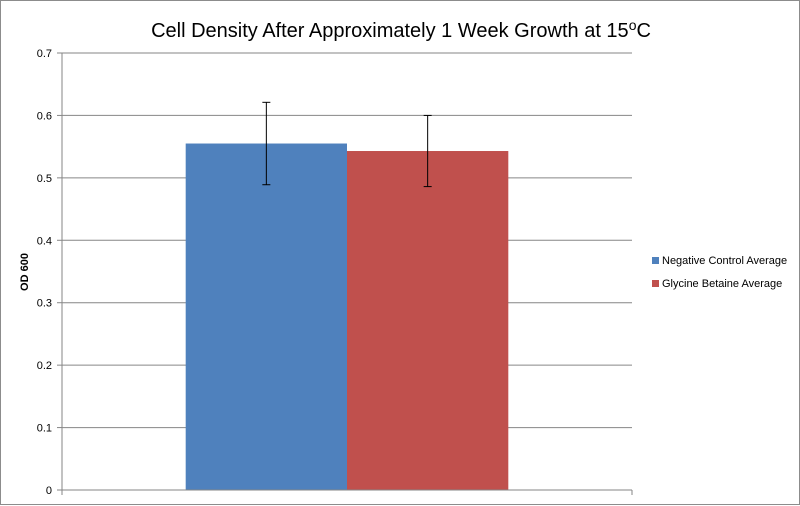 The image size is (800, 506). Describe the element at coordinates (44, 54) in the screenshot. I see `y-tick-label: 0.7` at that location.